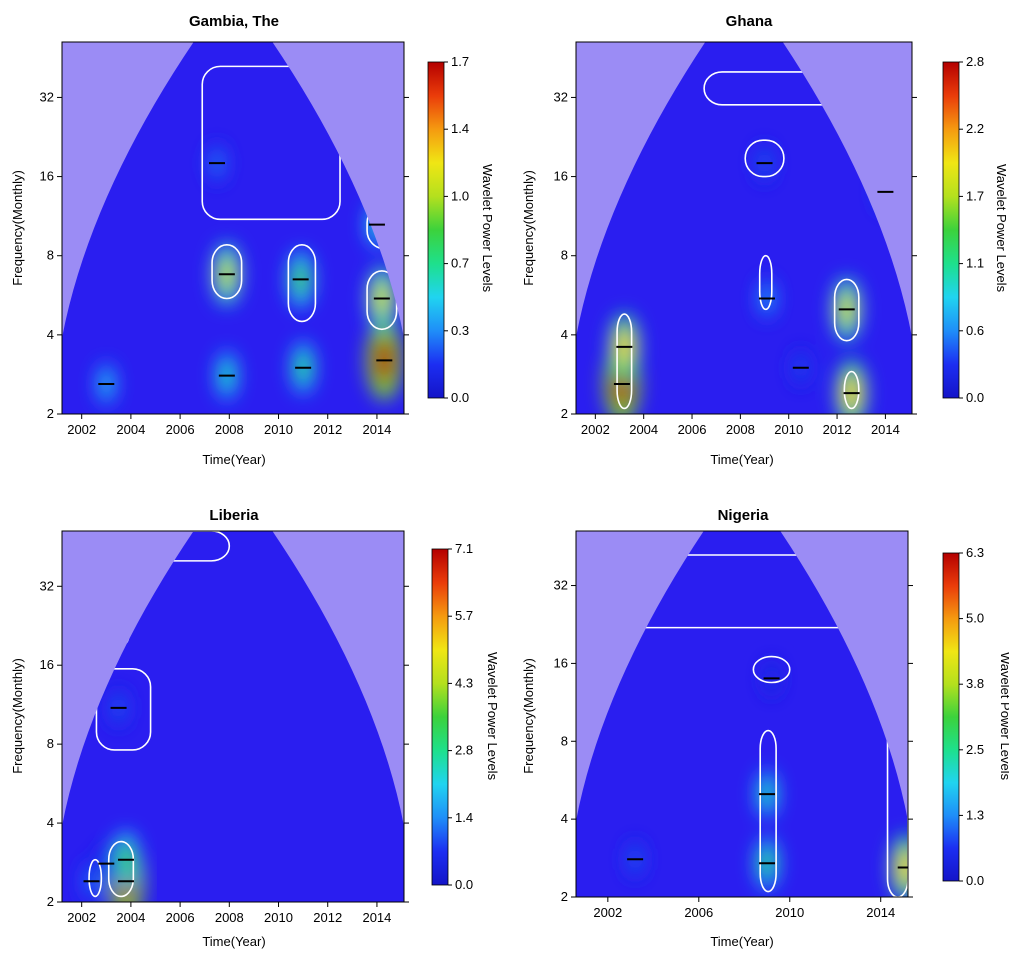  What do you see at coordinates (464, 615) in the screenshot?
I see `colorbar-tick-label: 5.7` at bounding box center [464, 615].